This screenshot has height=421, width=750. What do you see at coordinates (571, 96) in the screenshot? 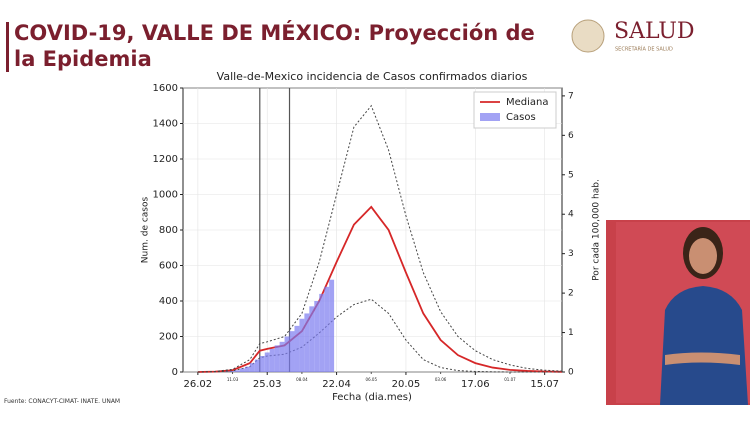
I see `y2-tick-label: 7` at bounding box center [571, 96].